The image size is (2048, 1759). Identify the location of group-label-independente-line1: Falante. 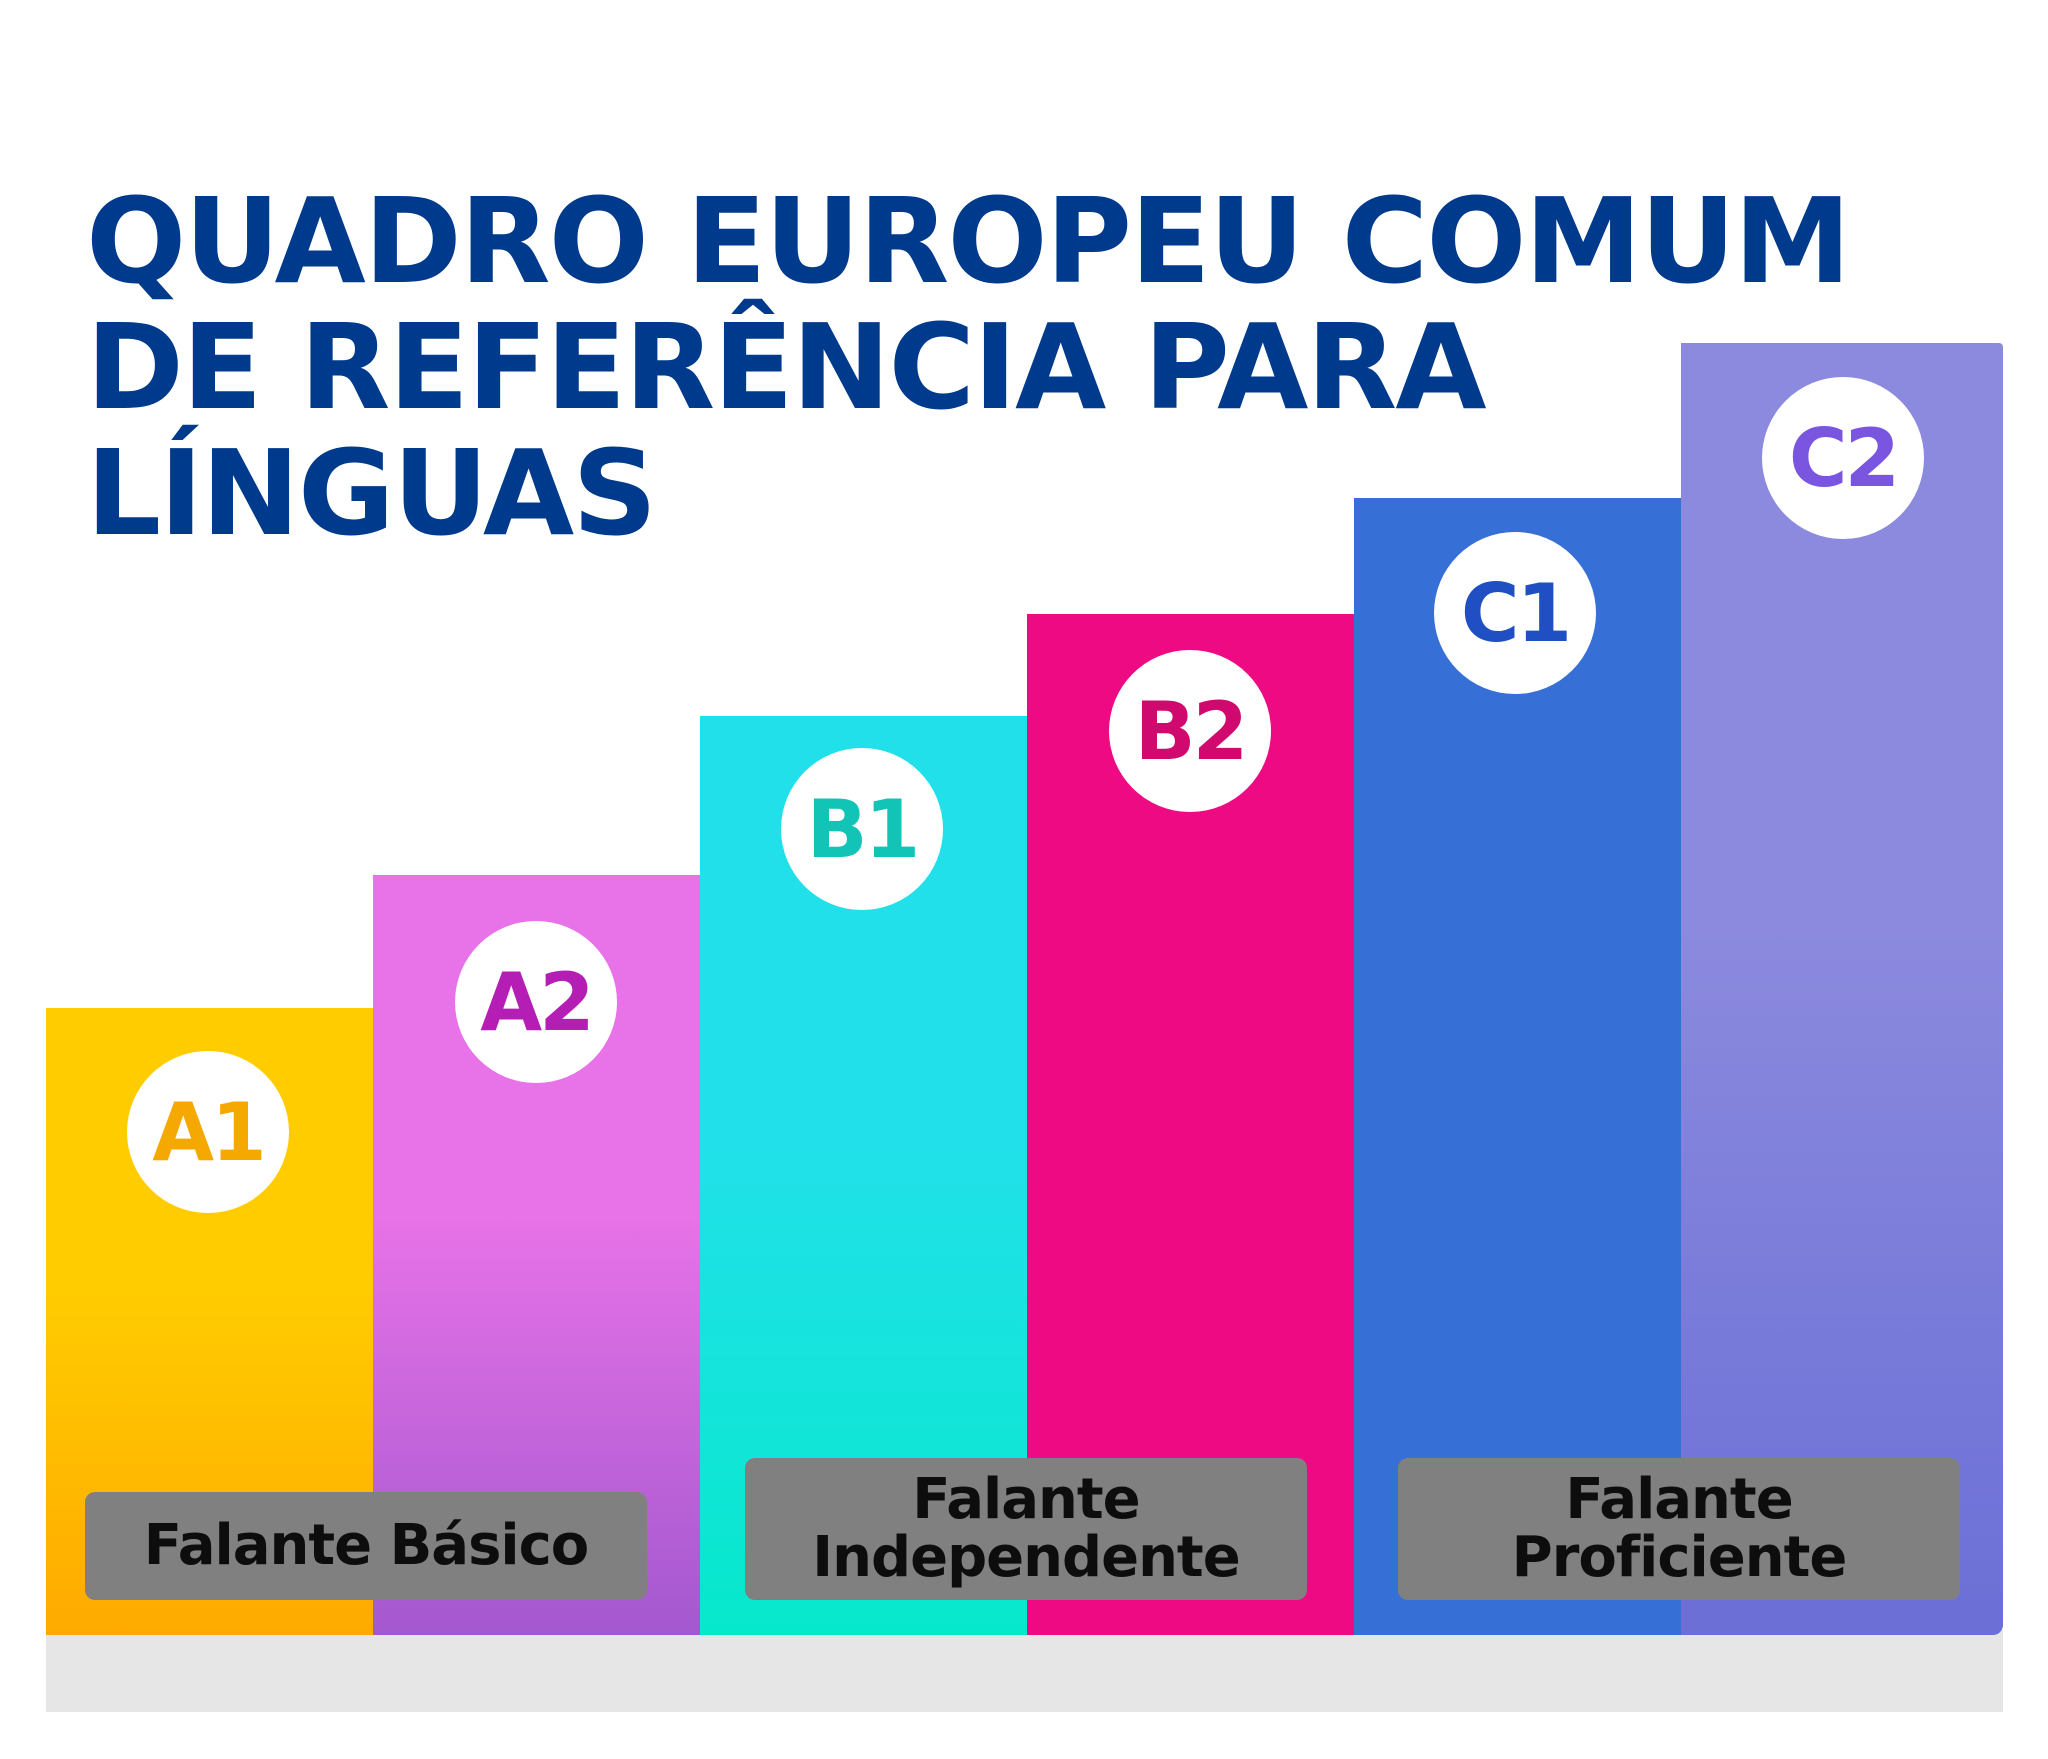
(1026, 1499).